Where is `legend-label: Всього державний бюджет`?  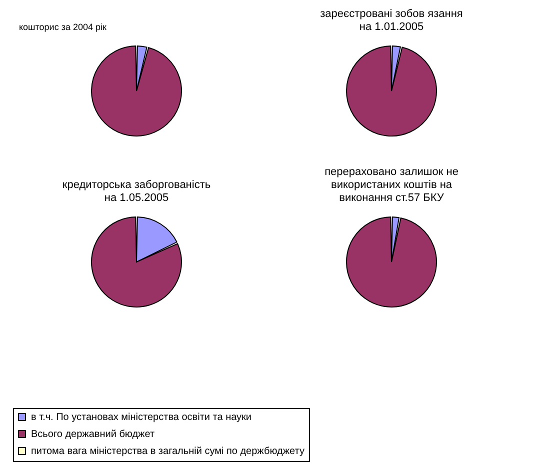
legend-label: Всього державний бюджет is located at coordinates (93, 434).